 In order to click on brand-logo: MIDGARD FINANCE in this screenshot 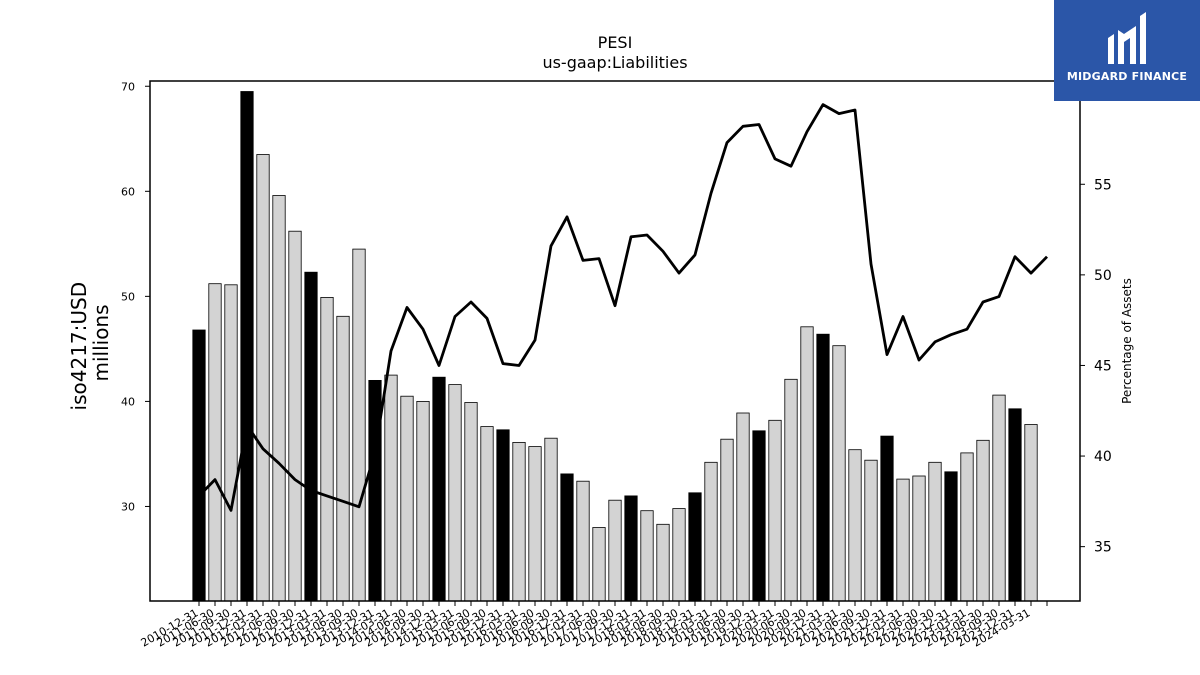, I will do `click(1127, 50)`.